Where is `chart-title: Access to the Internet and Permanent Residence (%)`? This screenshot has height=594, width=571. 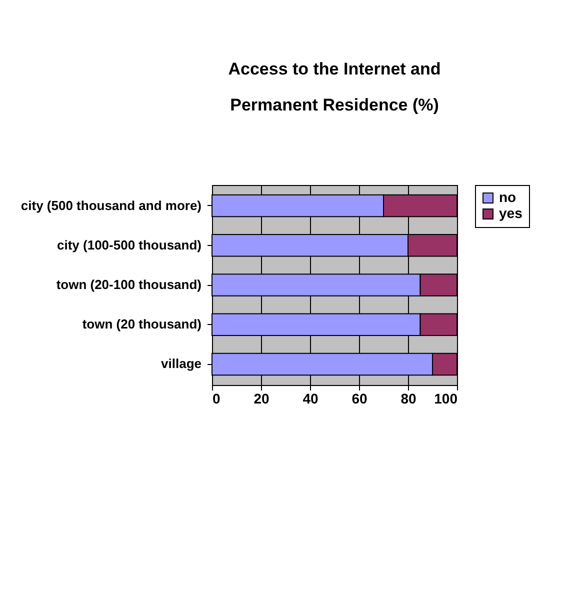 chart-title: Access to the Internet and Permanent Residence (%) is located at coordinates (334, 87).